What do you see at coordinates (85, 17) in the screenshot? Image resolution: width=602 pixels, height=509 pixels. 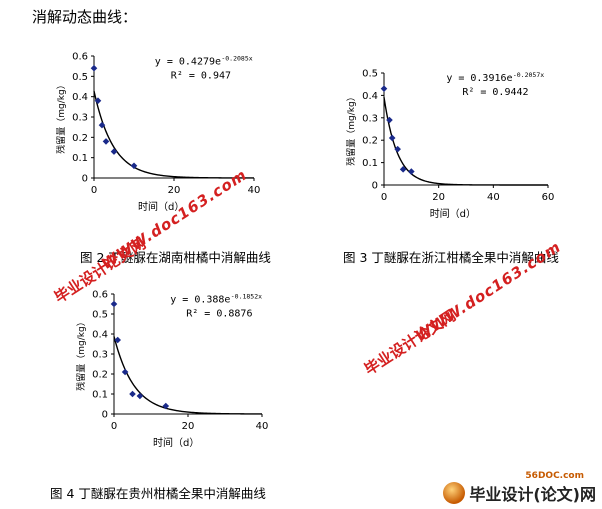 I see `page-heading: 消解动态曲线：` at bounding box center [85, 17].